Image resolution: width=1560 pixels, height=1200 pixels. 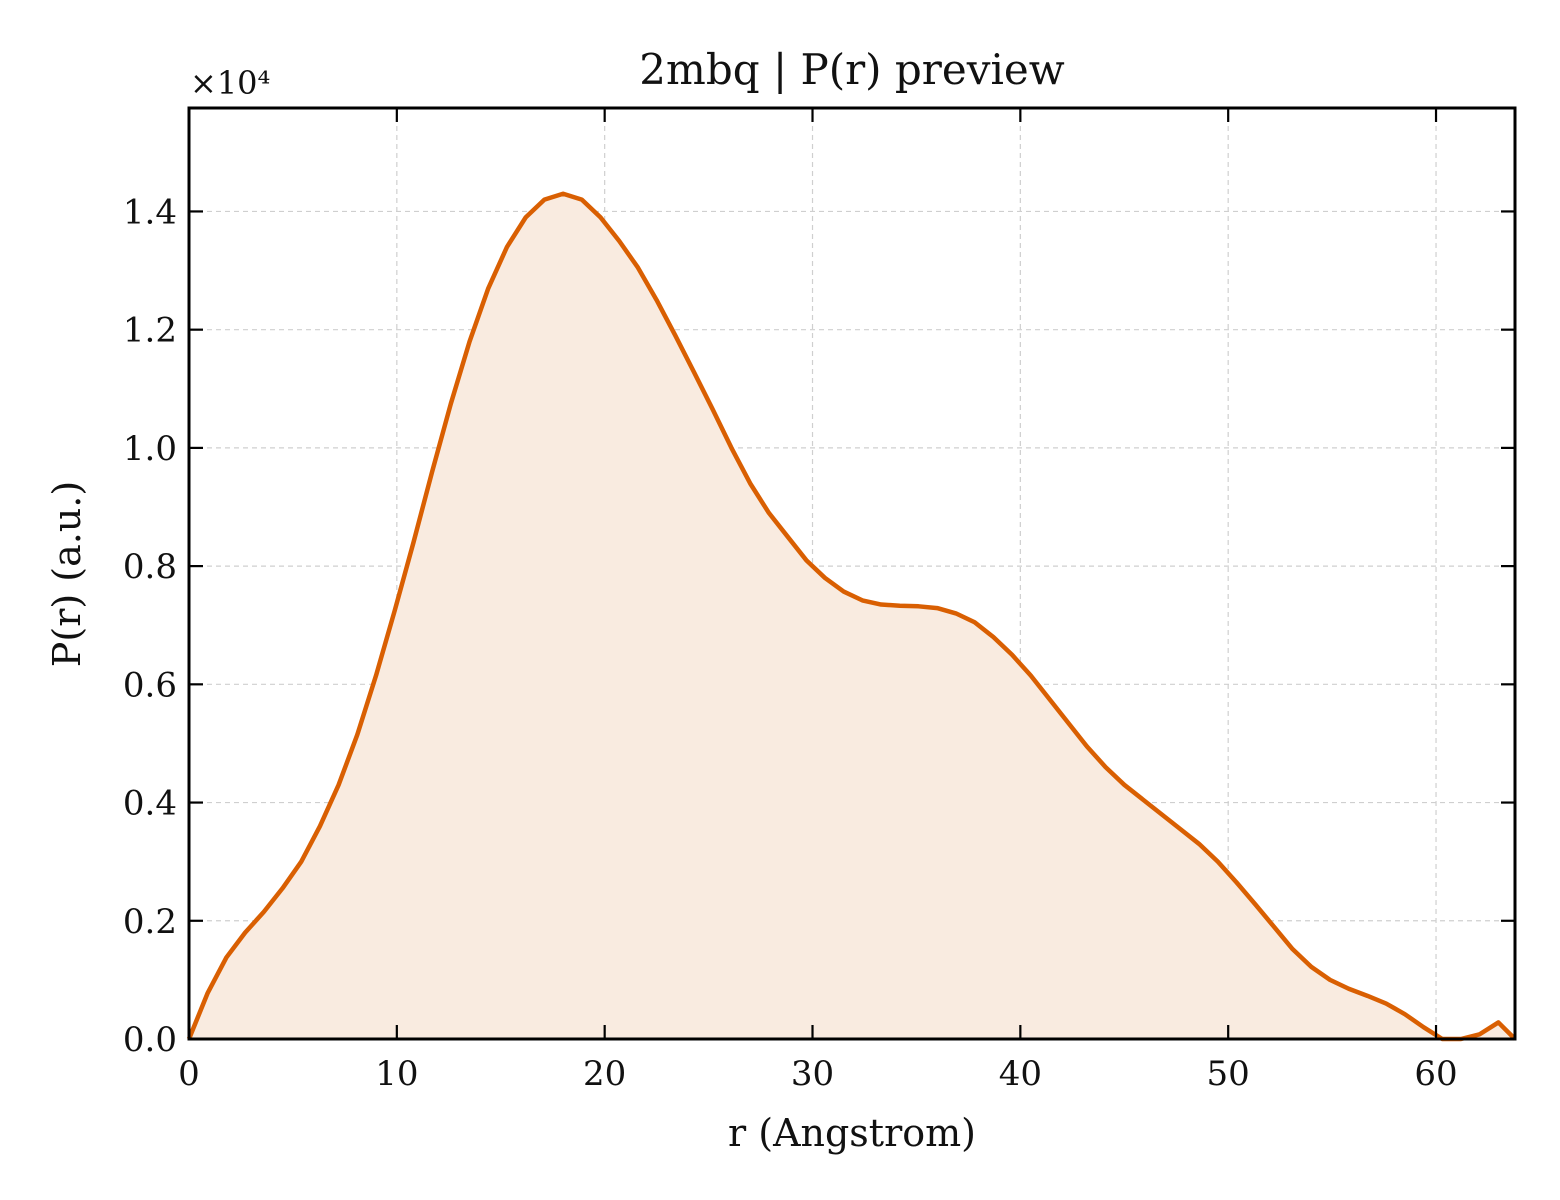 What do you see at coordinates (812, 1074) in the screenshot?
I see `x-tick-label-3: 30` at bounding box center [812, 1074].